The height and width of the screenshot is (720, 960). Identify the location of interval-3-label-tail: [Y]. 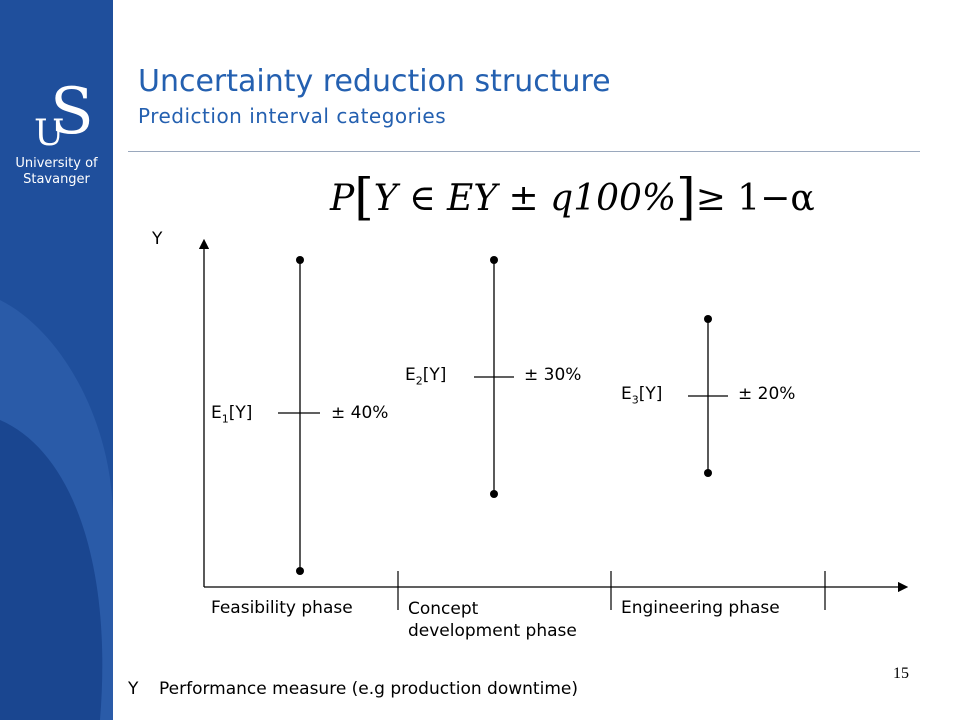
(650, 394).